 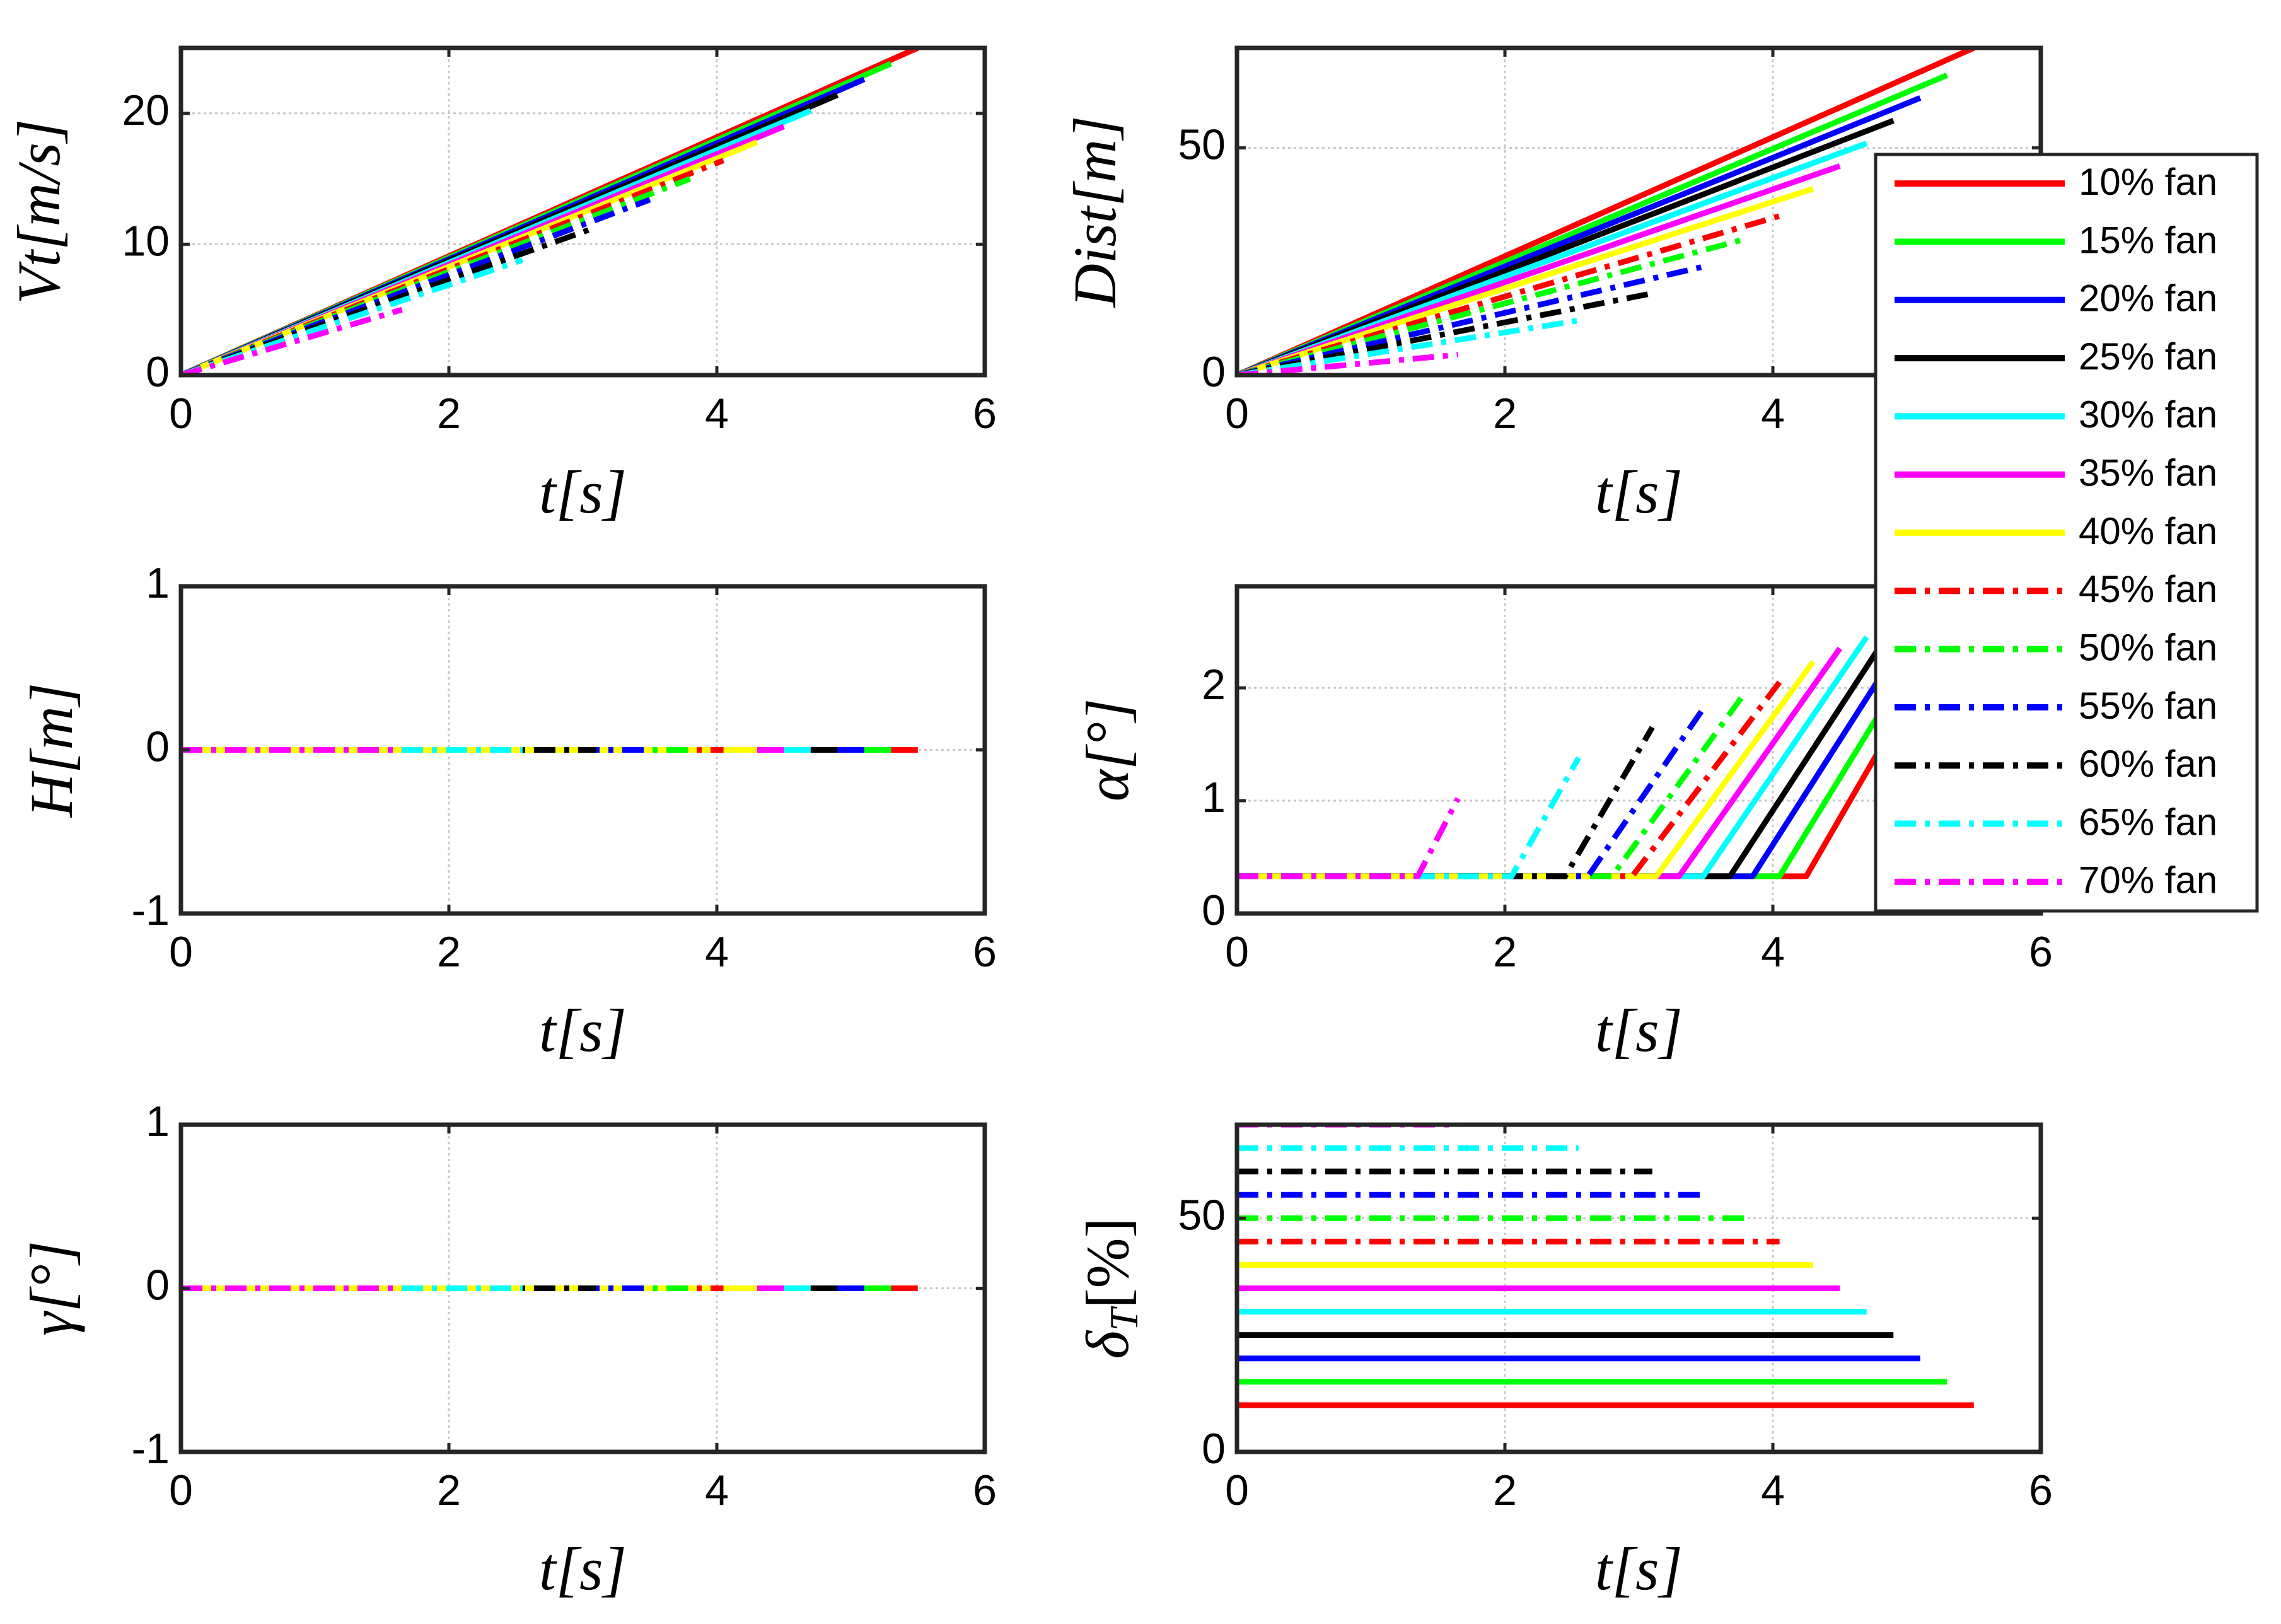 What do you see at coordinates (2148, 414) in the screenshot?
I see `legend-label-5: 30% fan` at bounding box center [2148, 414].